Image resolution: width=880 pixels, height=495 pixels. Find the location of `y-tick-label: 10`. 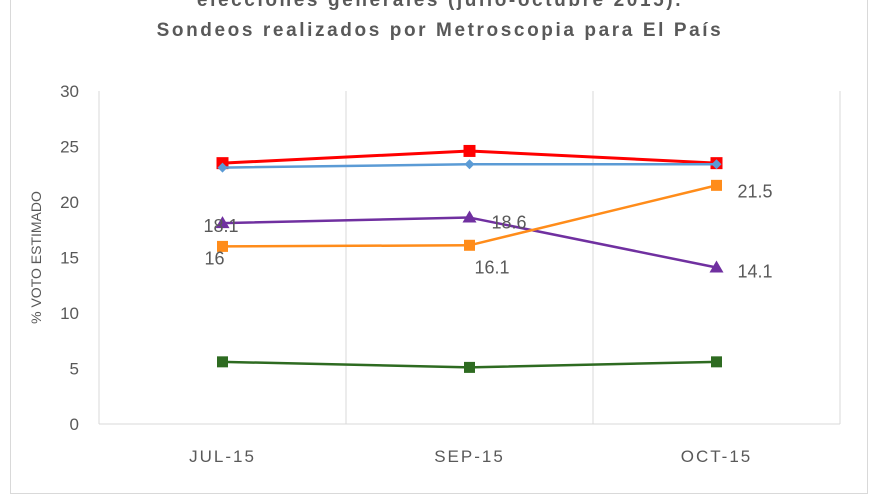

y-tick-label: 10 is located at coordinates (69, 313).